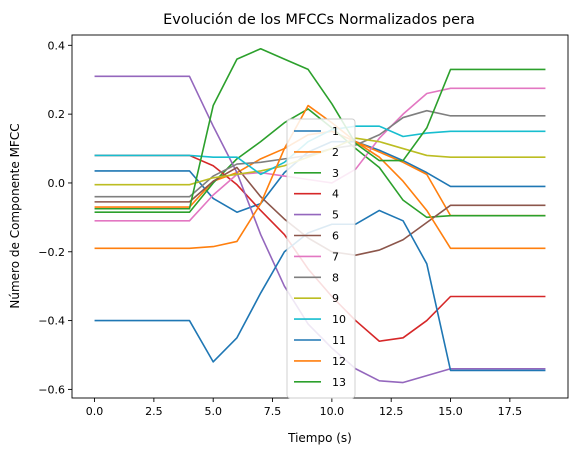  What do you see at coordinates (335, 215) in the screenshot?
I see `legend-label-5: 5` at bounding box center [335, 215].